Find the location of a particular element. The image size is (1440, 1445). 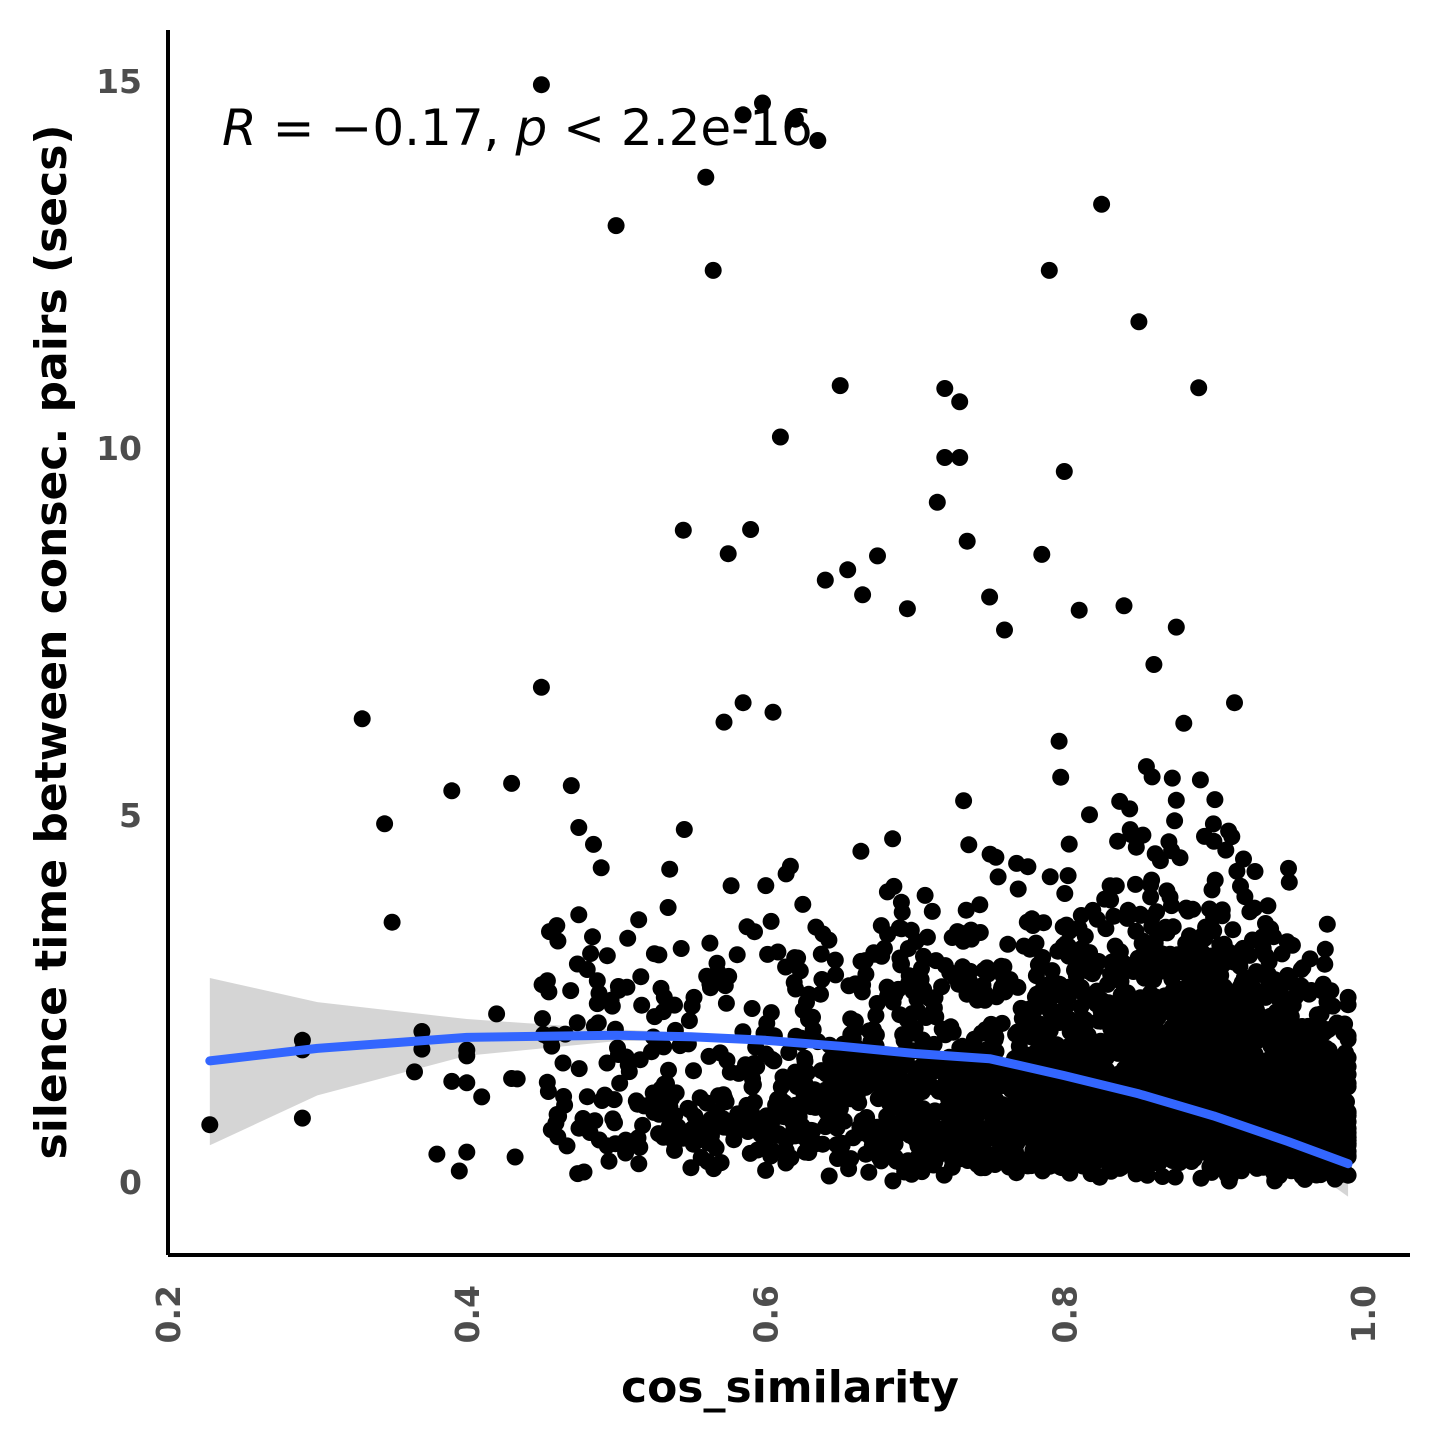

x-tick-label: 0.4 is located at coordinates (467, 1314).